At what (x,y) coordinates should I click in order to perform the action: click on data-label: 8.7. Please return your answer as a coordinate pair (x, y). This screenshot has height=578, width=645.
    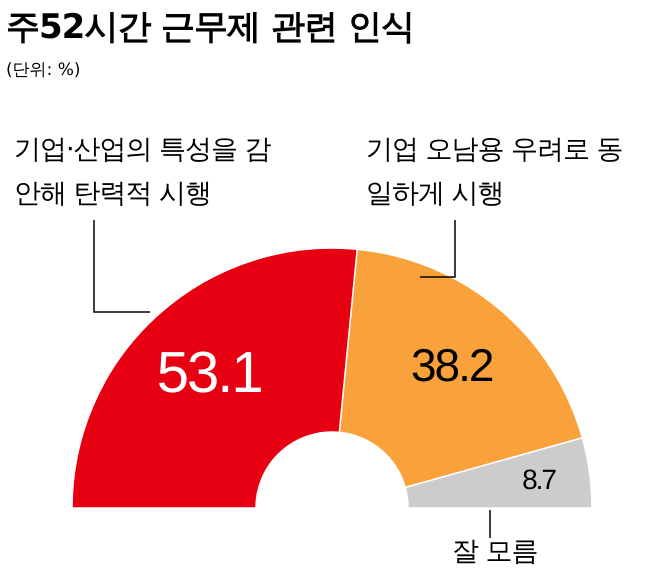
    Looking at the image, I should click on (539, 480).